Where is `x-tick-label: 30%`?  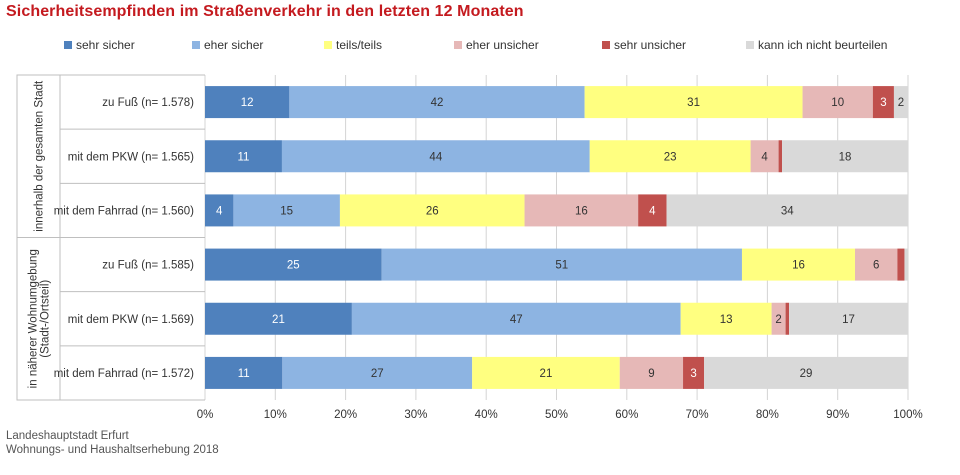 x-tick-label: 30% is located at coordinates (415, 415).